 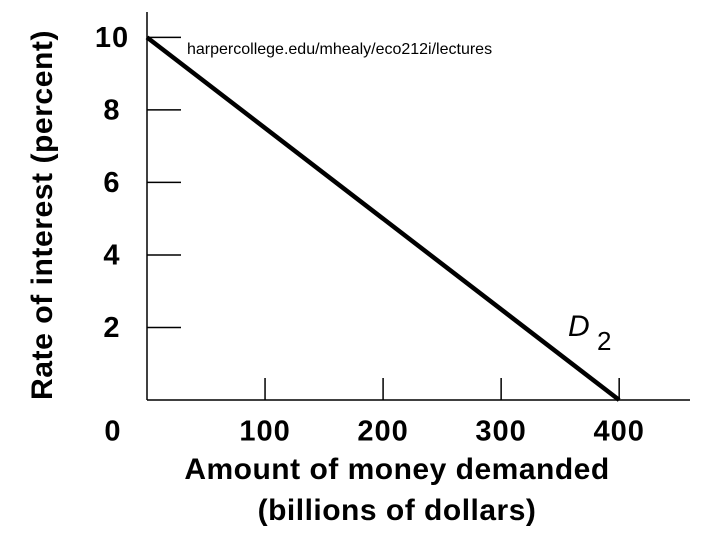 I want to click on y-tick-label: 8, so click(x=111, y=111).